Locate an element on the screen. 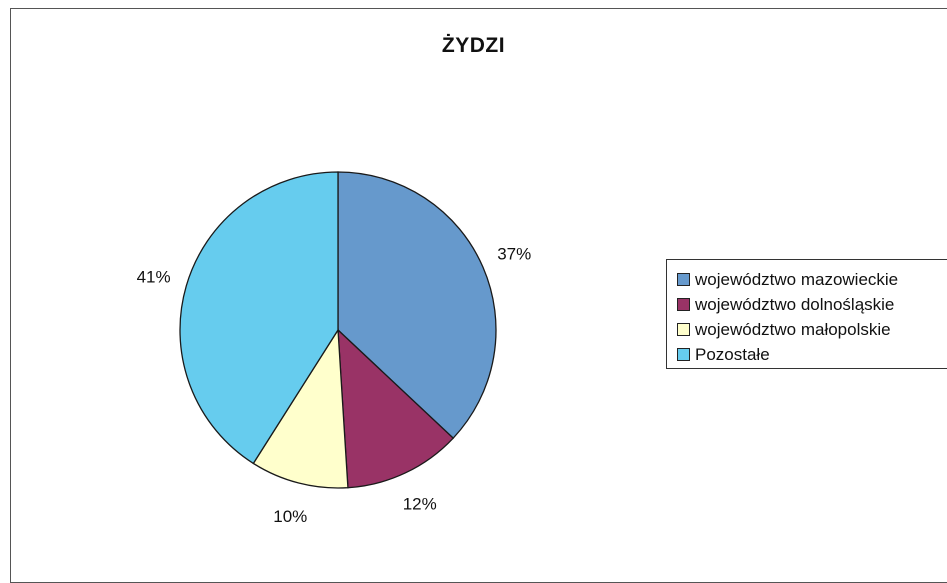  legend-label-2: województwo dolnośląskie is located at coordinates (795, 304).